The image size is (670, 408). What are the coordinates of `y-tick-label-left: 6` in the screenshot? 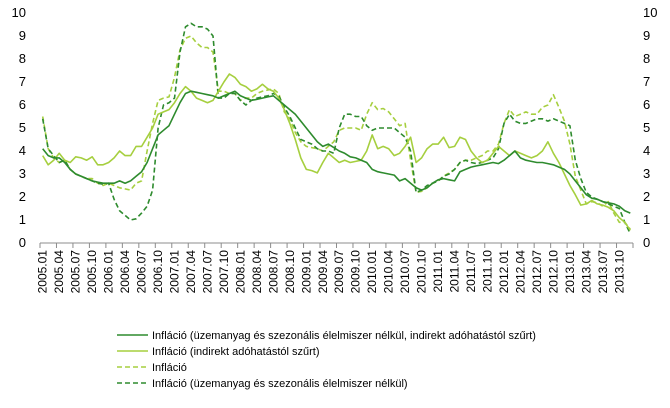 It's located at (22, 104).